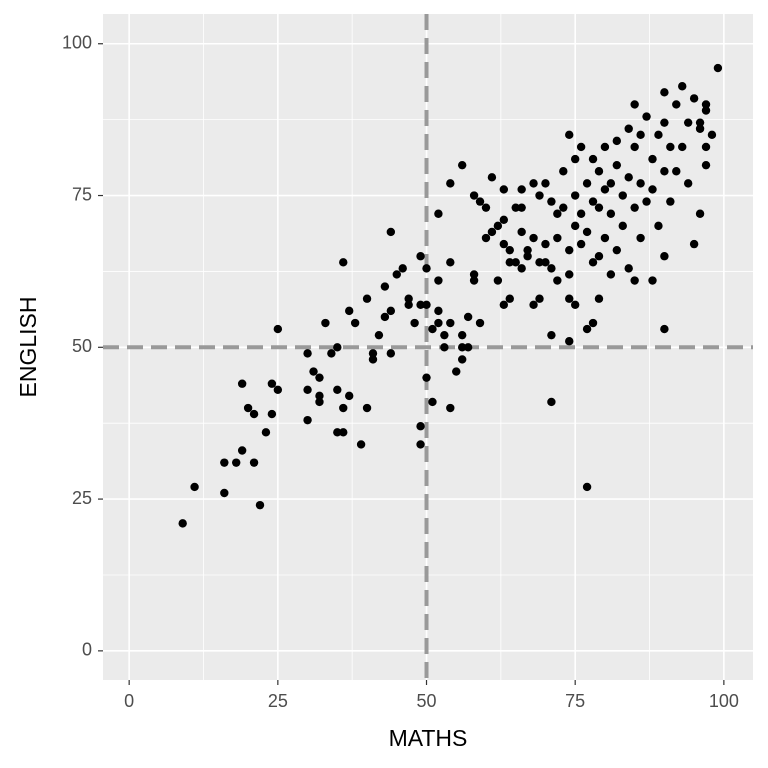  Describe the element at coordinates (426, 701) in the screenshot. I see `x-tick-label: 50` at that location.